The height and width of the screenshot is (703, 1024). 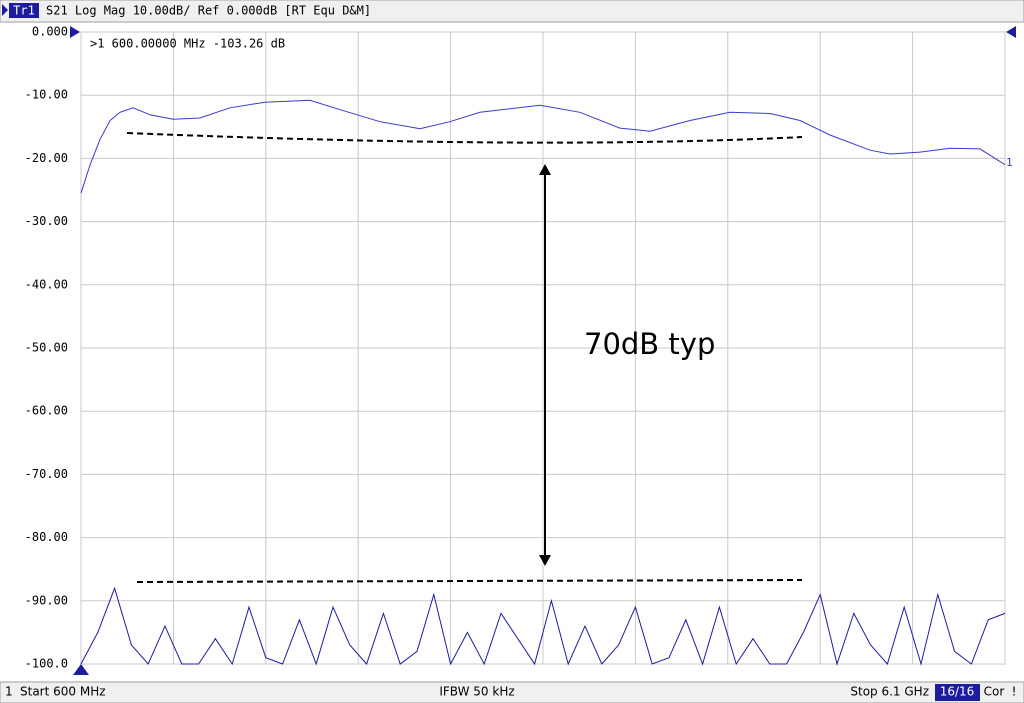 I want to click on start: Start 600 MHz, so click(x=63, y=692).